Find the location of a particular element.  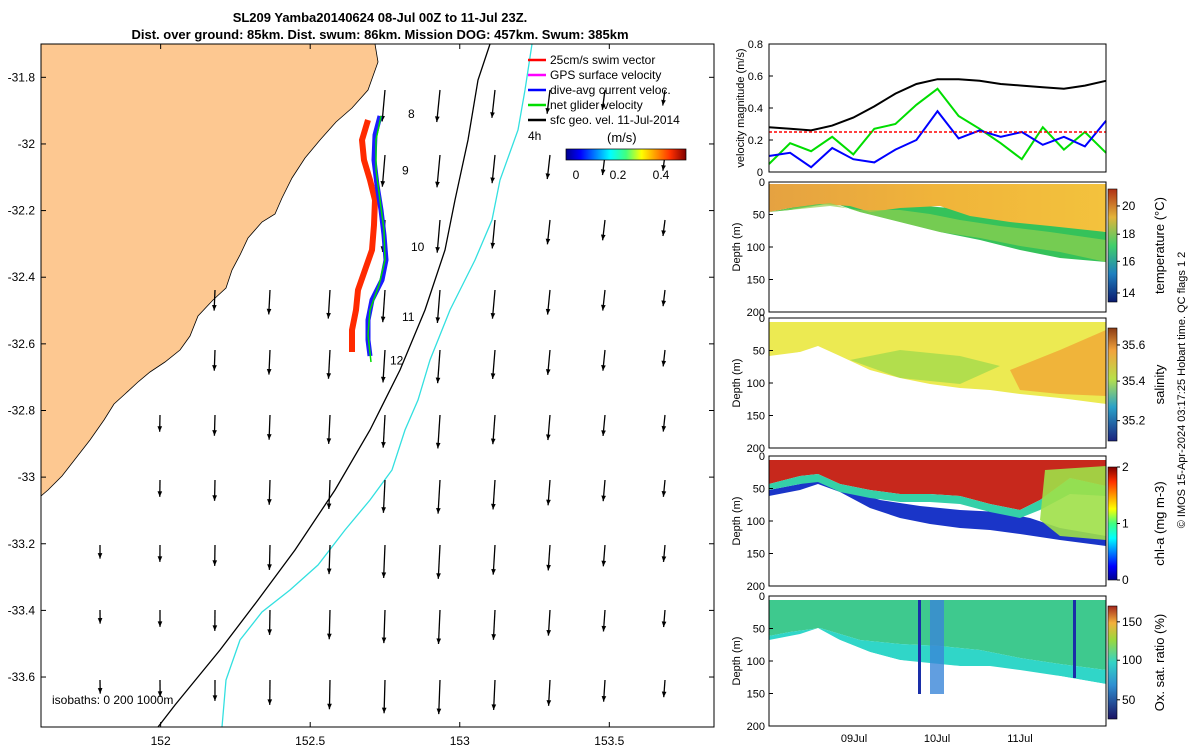

map-ytick-label: -33 is located at coordinates (27, 477).